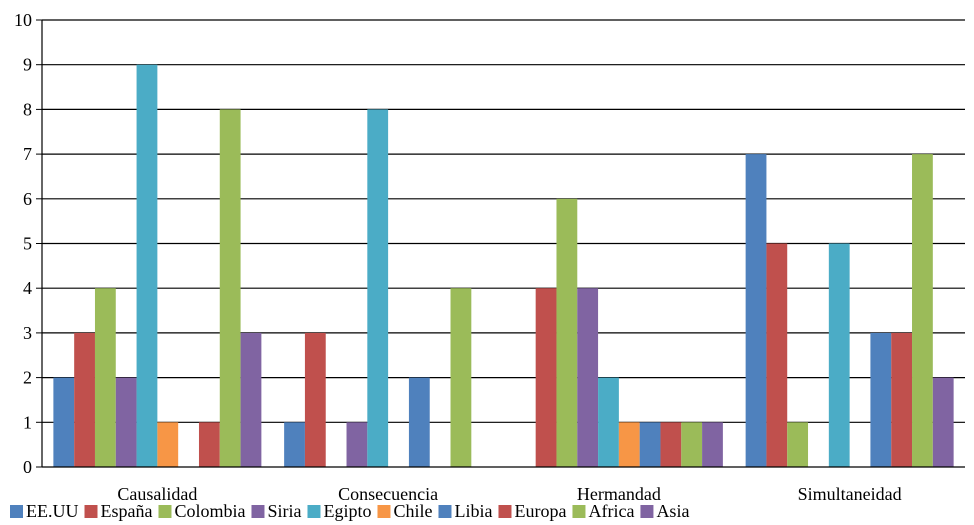 This screenshot has width=974, height=525. Describe the element at coordinates (850, 494) in the screenshot. I see `x-category-label: Simultaneidad` at that location.